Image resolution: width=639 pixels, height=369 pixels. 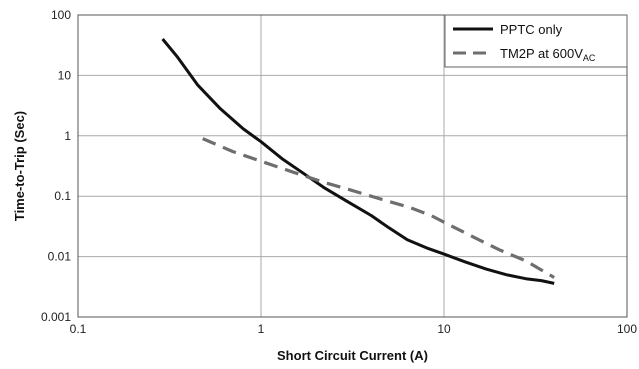 I want to click on y-tick-label: 0.001, so click(x=56, y=317).